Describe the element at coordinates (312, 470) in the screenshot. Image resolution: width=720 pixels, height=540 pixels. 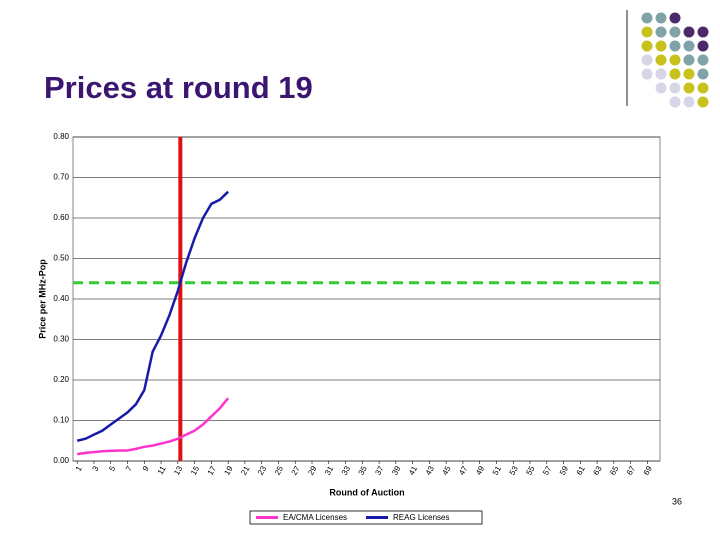
I see `x-tick-label: 29` at that location.